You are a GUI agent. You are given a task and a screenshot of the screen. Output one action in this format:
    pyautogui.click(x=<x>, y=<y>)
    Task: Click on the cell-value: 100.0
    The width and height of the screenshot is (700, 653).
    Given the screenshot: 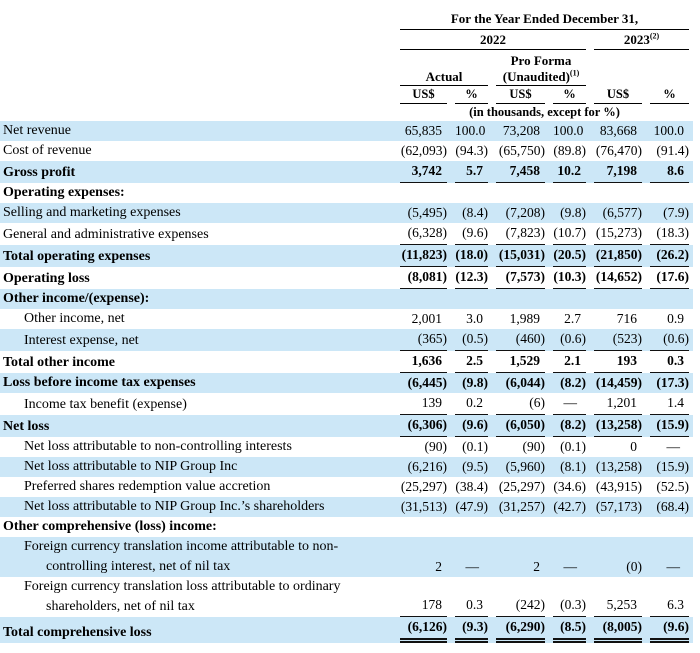 What is the action you would take?
    pyautogui.click(x=668, y=130)
    